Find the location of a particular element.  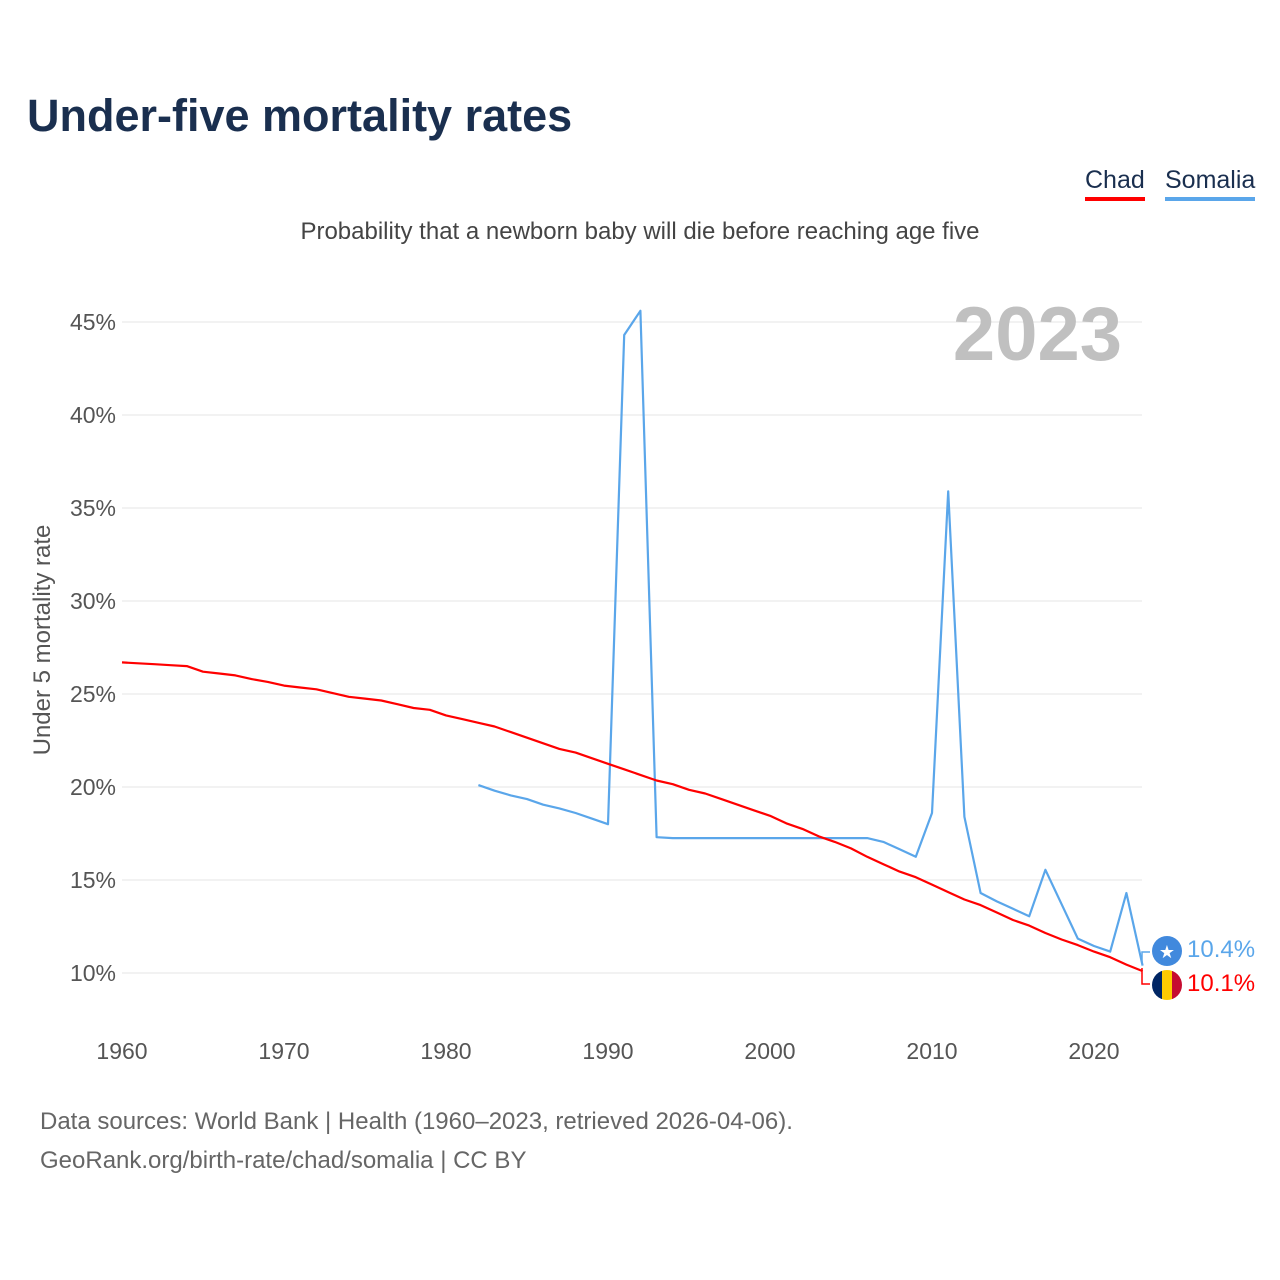

y-tick-label: 30% is located at coordinates (93, 601).